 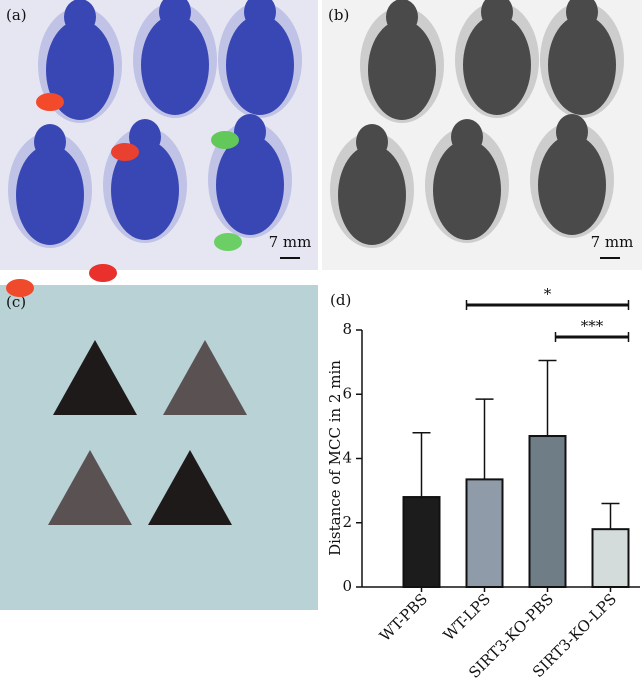 What do you see at coordinates (347, 393) in the screenshot?
I see `y-tick-label: 6` at bounding box center [347, 393].